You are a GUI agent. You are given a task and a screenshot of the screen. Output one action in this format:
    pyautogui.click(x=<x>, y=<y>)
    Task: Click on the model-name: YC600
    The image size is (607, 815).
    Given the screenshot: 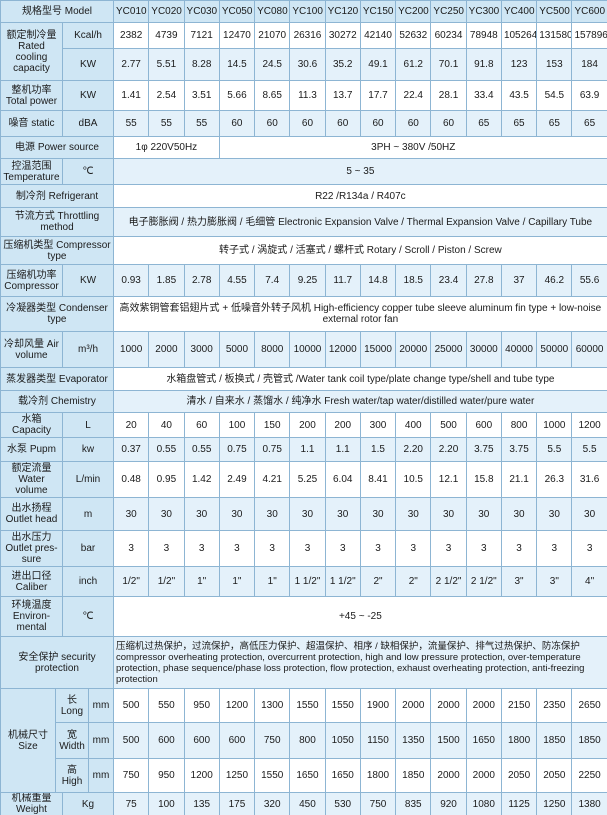 What is the action you would take?
    pyautogui.click(x=589, y=11)
    